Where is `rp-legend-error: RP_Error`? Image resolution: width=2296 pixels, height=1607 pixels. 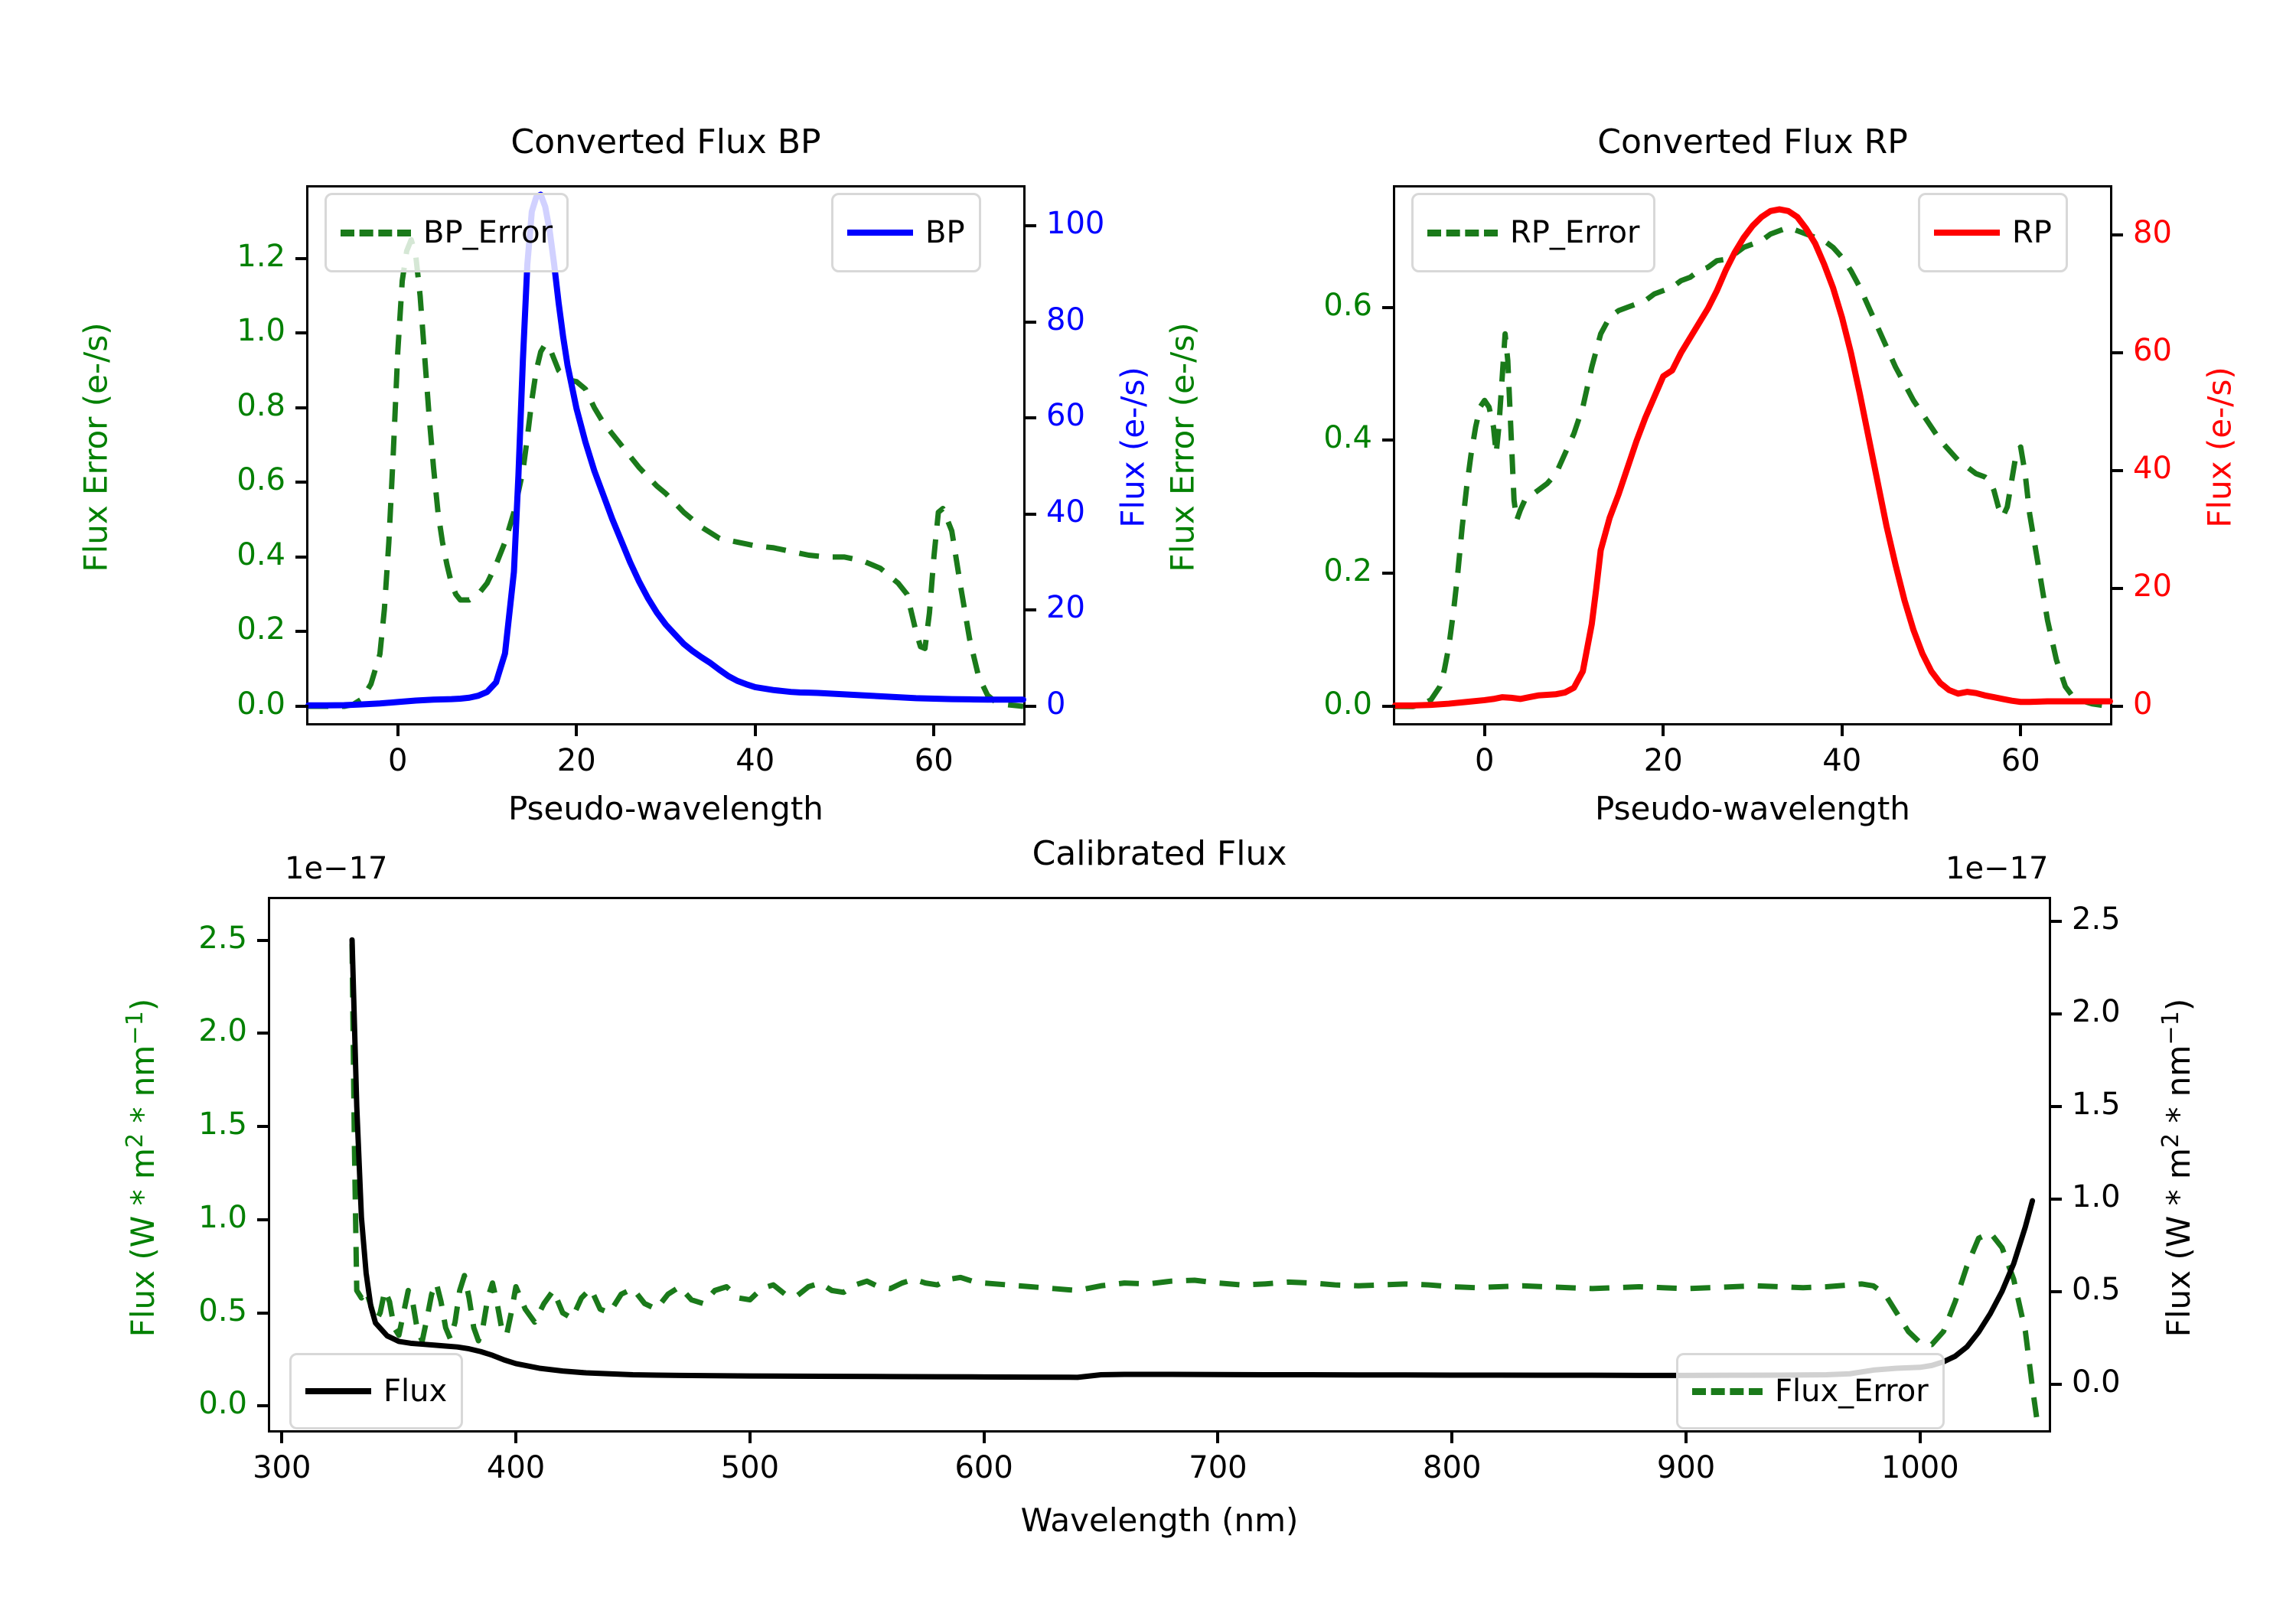 rp-legend-error: RP_Error is located at coordinates (1533, 232).